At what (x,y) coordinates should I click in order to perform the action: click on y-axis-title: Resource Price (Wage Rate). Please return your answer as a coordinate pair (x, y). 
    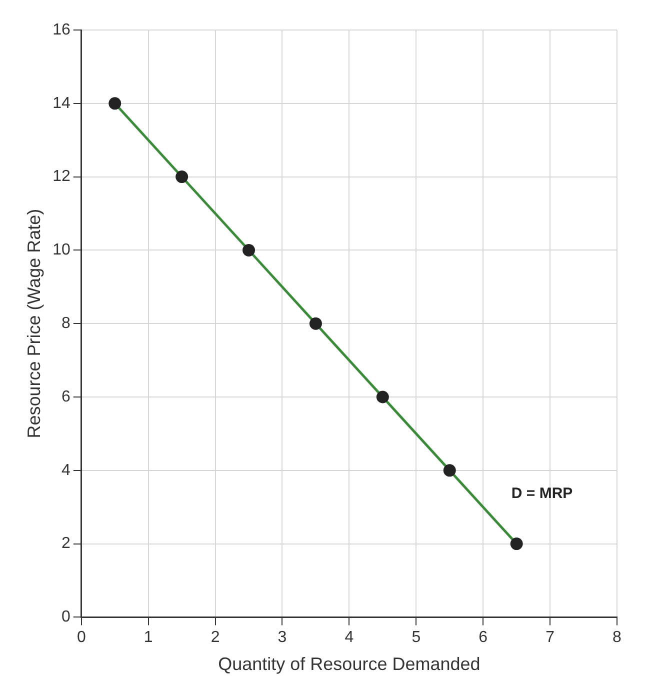
    Looking at the image, I should click on (34, 323).